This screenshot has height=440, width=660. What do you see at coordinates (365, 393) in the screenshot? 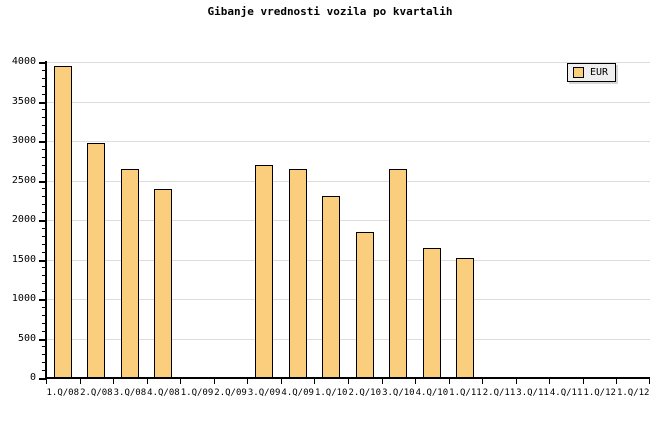
I see `x-axis-tick-label: 2.Q/10` at bounding box center [365, 393].